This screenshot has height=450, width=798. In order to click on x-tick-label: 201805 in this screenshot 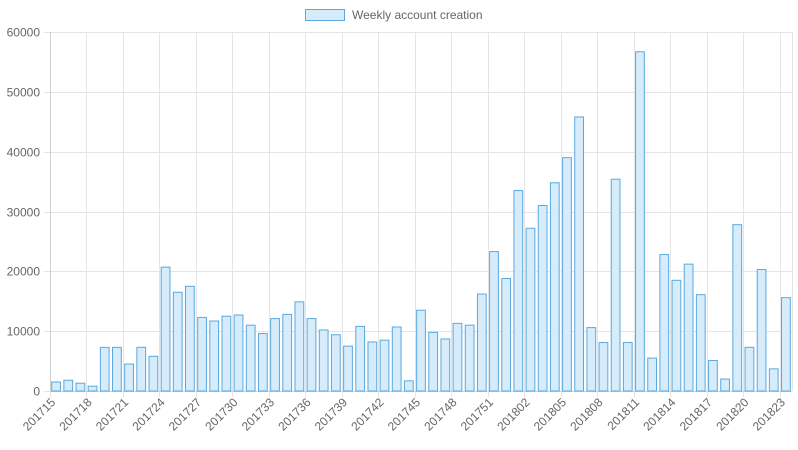, I will do `click(550, 414)`.